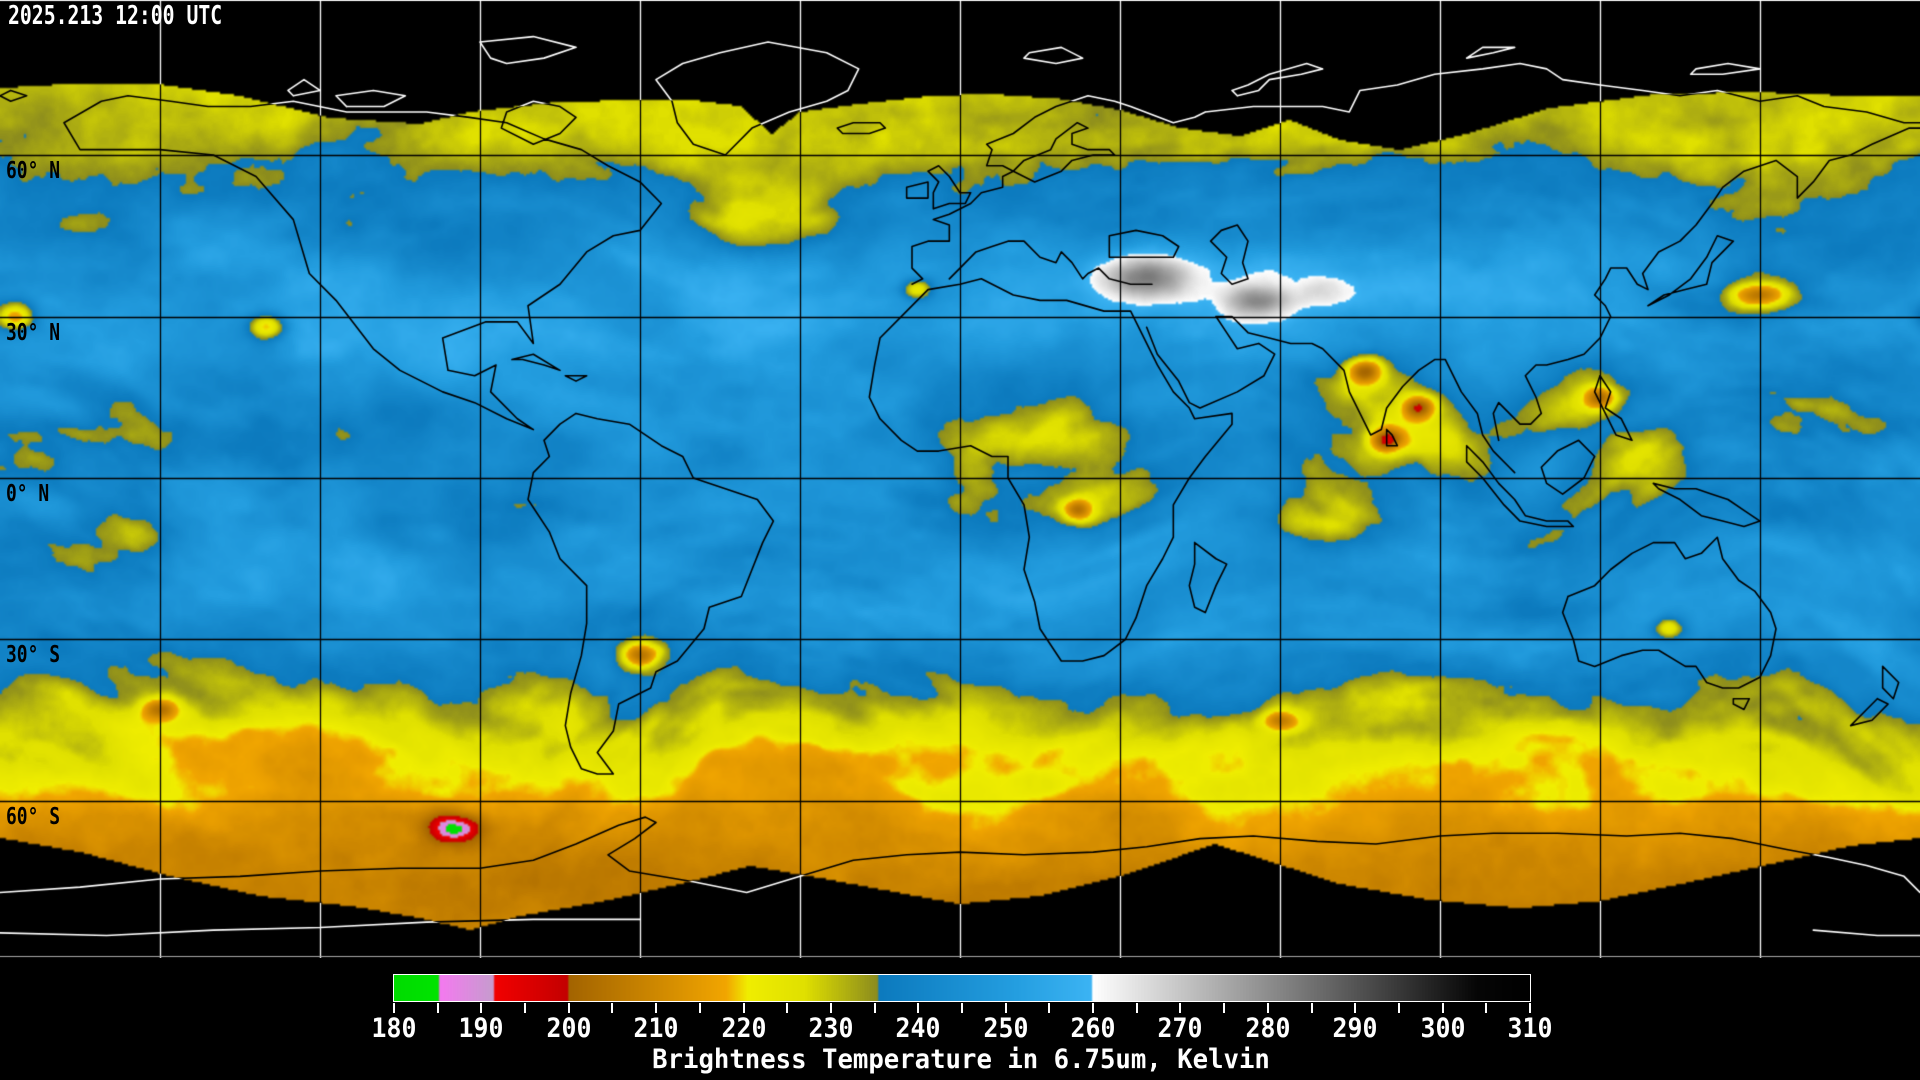 The height and width of the screenshot is (1080, 1920). I want to click on latitude-label: 60° S, so click(33, 816).